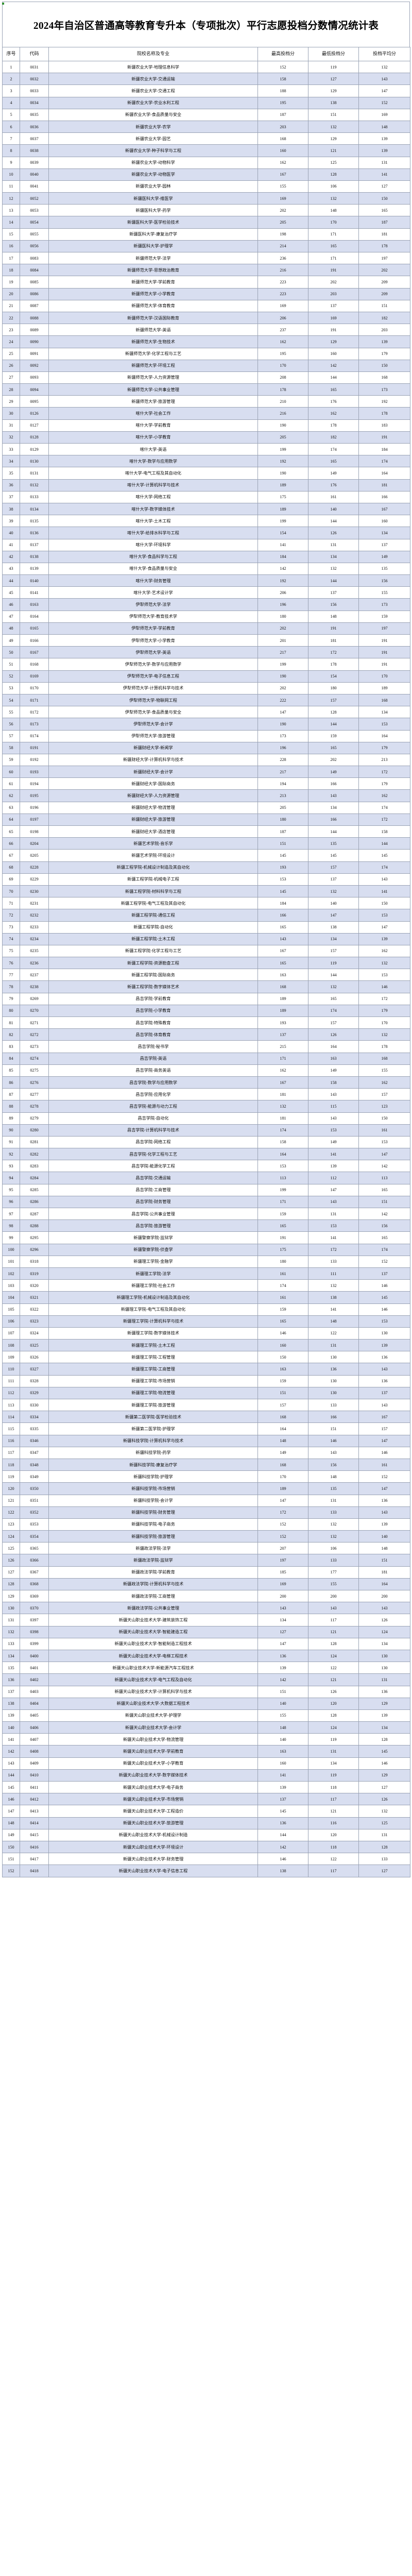 This screenshot has height=2576, width=412. Describe the element at coordinates (153, 1214) in the screenshot. I see `cell-school-major: 昌吉学院-公共事业管理` at that location.